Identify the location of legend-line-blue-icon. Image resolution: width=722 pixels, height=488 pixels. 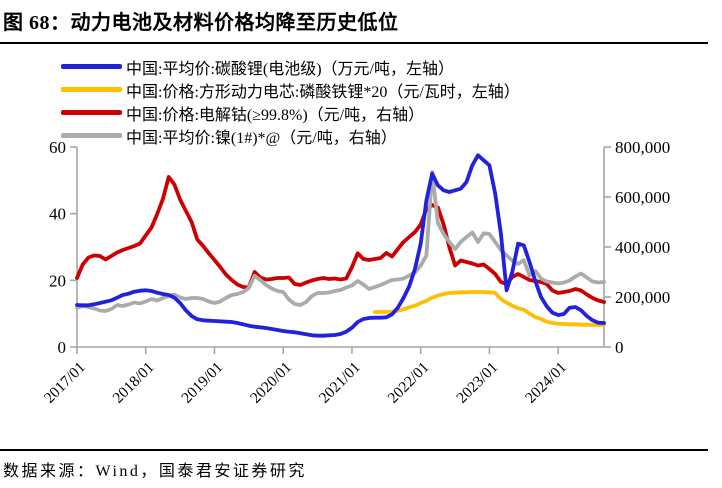
(91, 66).